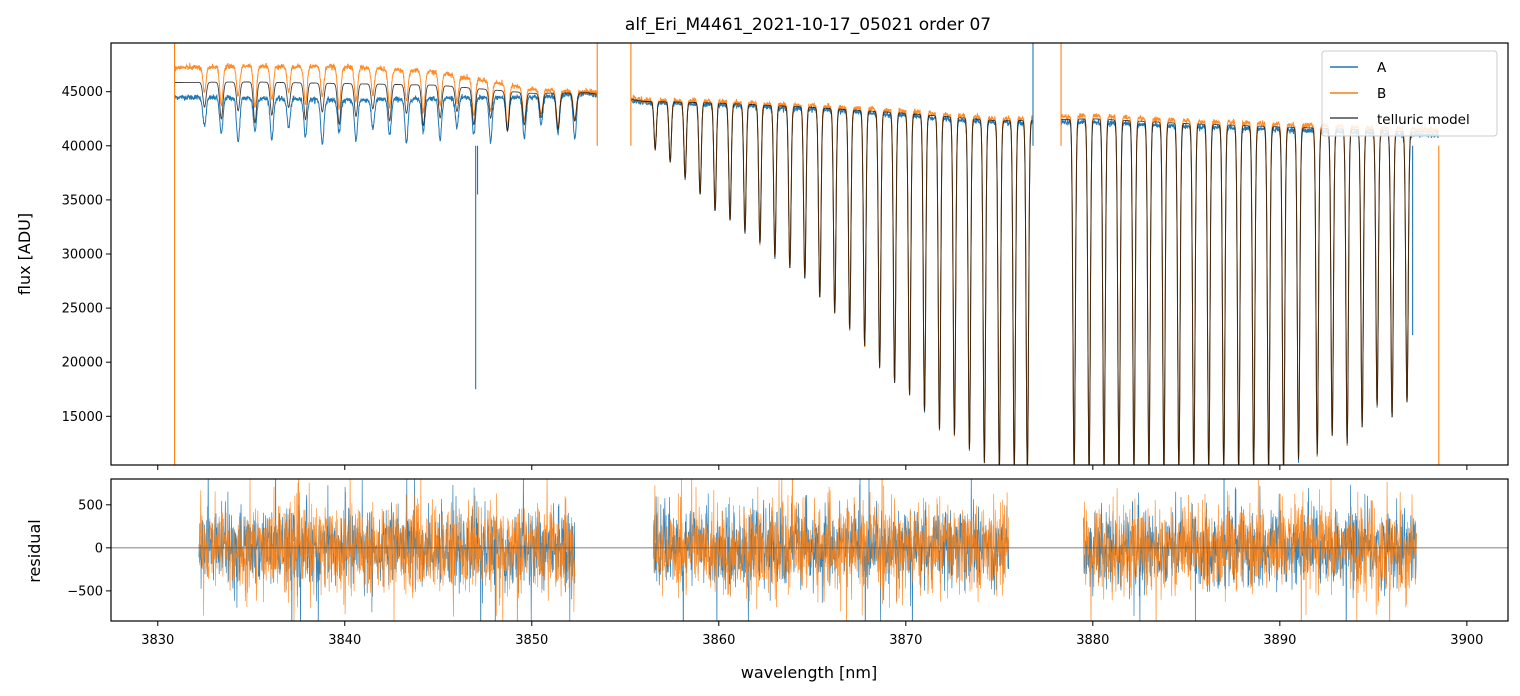  Describe the element at coordinates (99, 548) in the screenshot. I see `bottom-y-tick-label: 0` at that location.